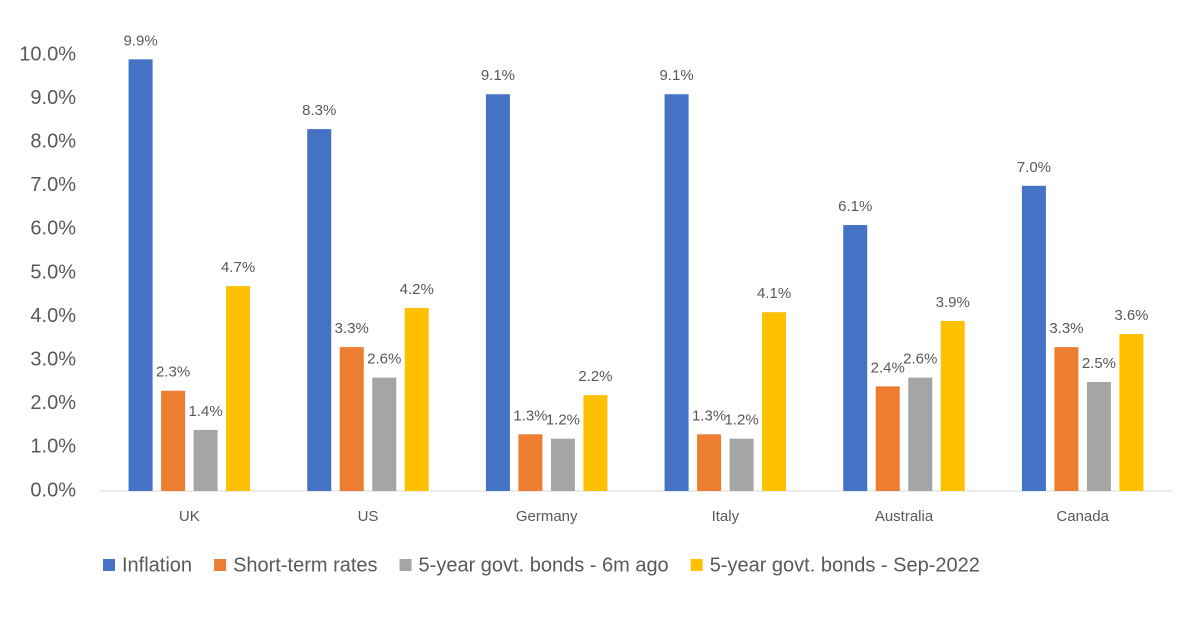  Describe the element at coordinates (53, 403) in the screenshot. I see `y-tick-label: 2.0%` at that location.